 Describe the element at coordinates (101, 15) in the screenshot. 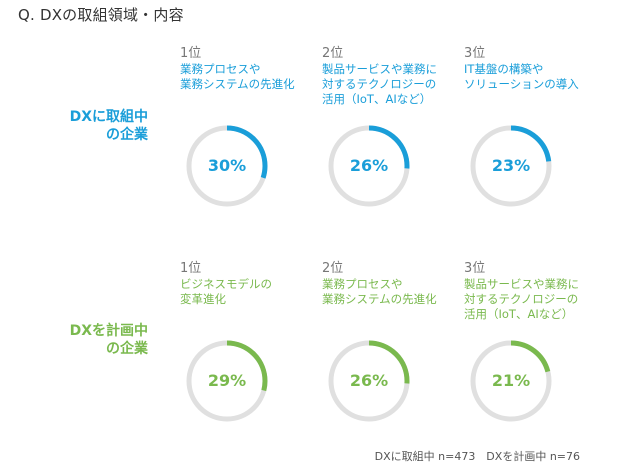

I see `chart-title: Q. DXの取組領域・内容` at that location.